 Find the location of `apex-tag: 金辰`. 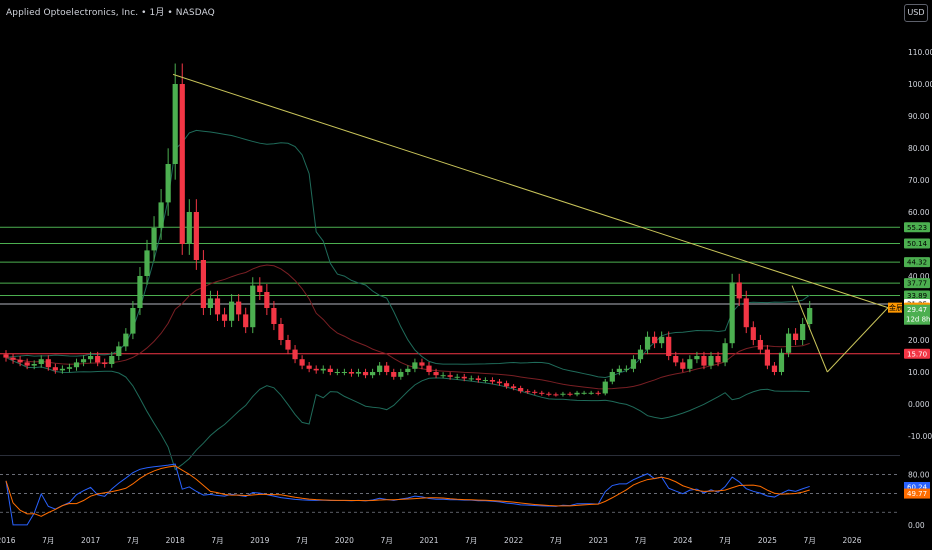

apex-tag: 金辰 is located at coordinates (896, 307).